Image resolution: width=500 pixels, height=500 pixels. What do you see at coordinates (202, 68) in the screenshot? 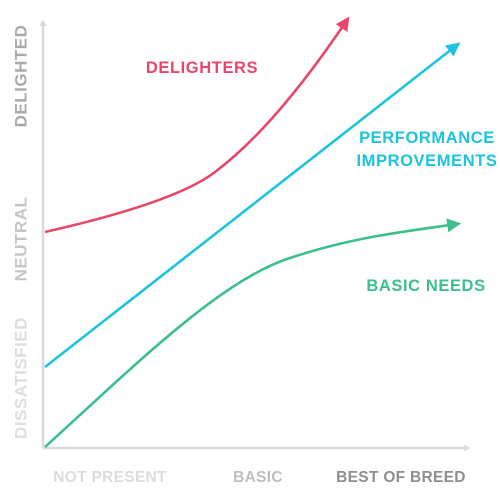
I see `delighters-label: DELIGHTERS` at bounding box center [202, 68].